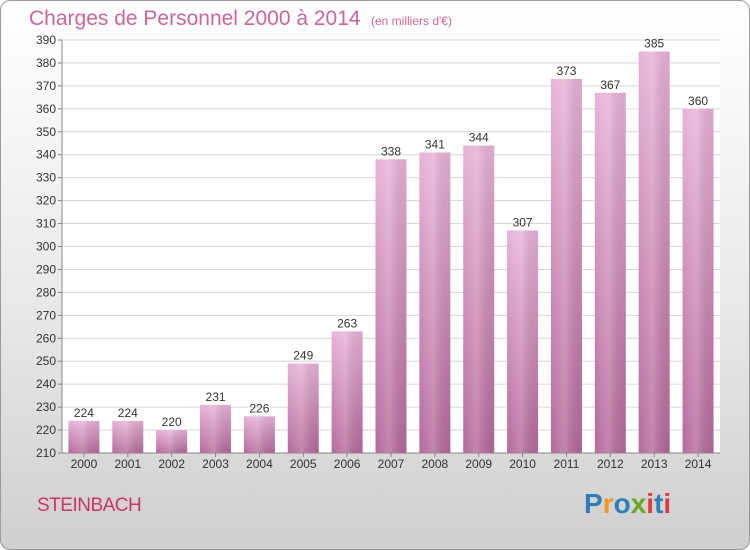 This screenshot has height=550, width=750. Describe the element at coordinates (654, 43) in the screenshot. I see `data-label-2013: 385` at that location.